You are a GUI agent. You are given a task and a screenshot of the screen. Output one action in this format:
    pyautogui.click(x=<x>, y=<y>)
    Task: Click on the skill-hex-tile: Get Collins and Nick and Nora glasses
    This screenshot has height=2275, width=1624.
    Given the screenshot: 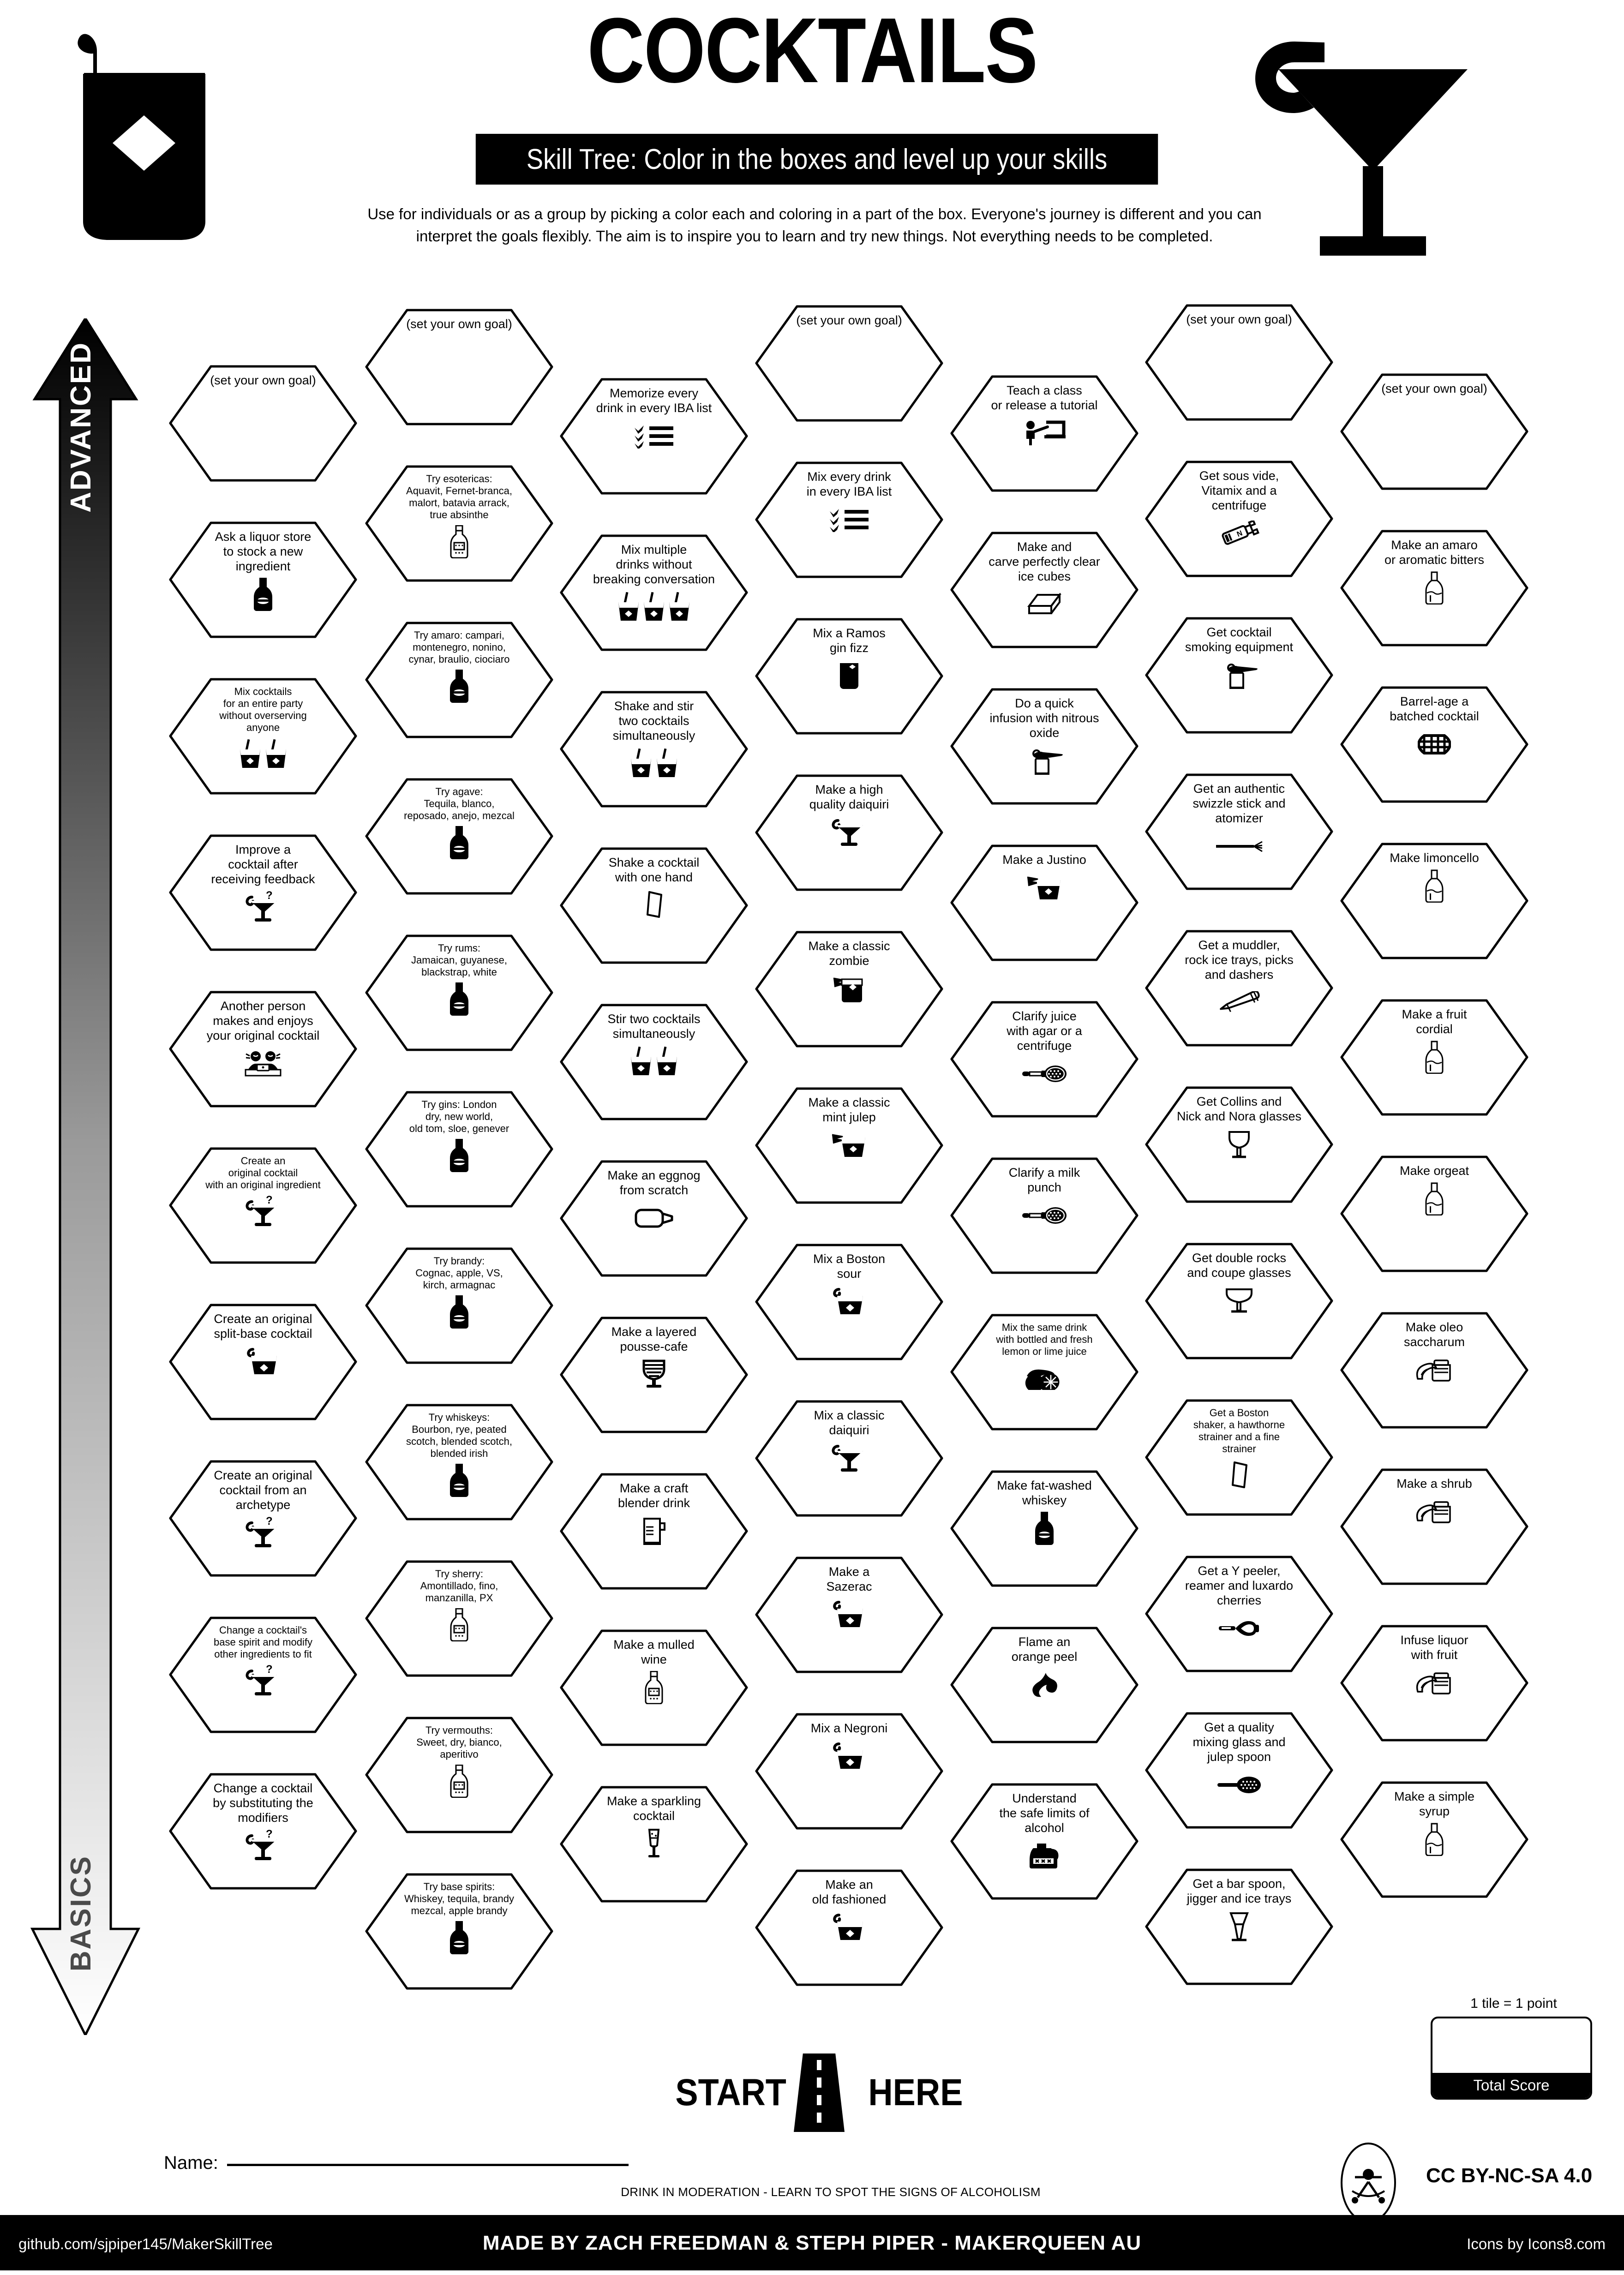 What is the action you would take?
    pyautogui.click(x=1239, y=1144)
    